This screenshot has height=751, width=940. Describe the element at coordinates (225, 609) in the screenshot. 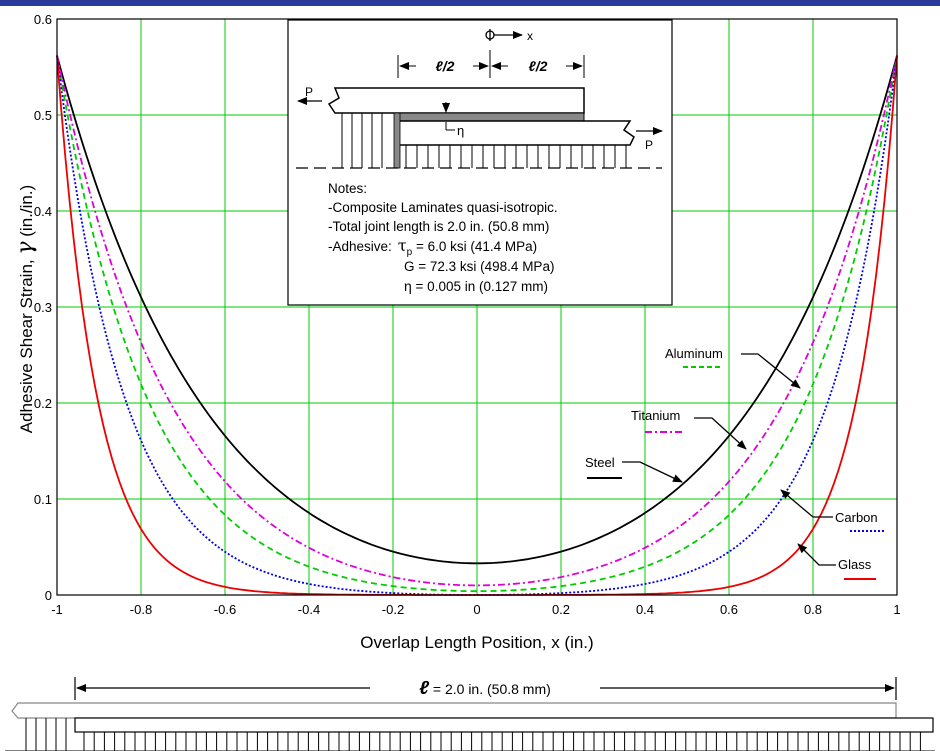

I see `x-tick-label: -0.6` at that location.